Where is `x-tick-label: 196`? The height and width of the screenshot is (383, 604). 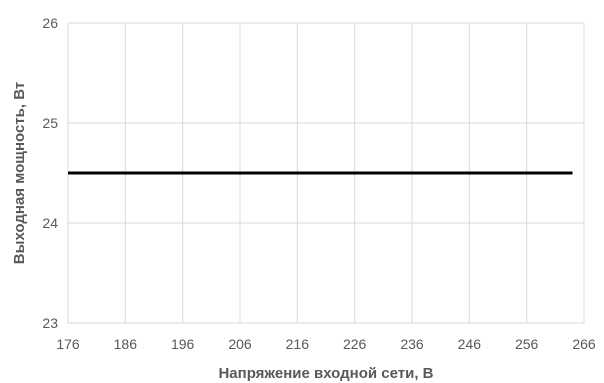
x-tick-label: 196 is located at coordinates (183, 344).